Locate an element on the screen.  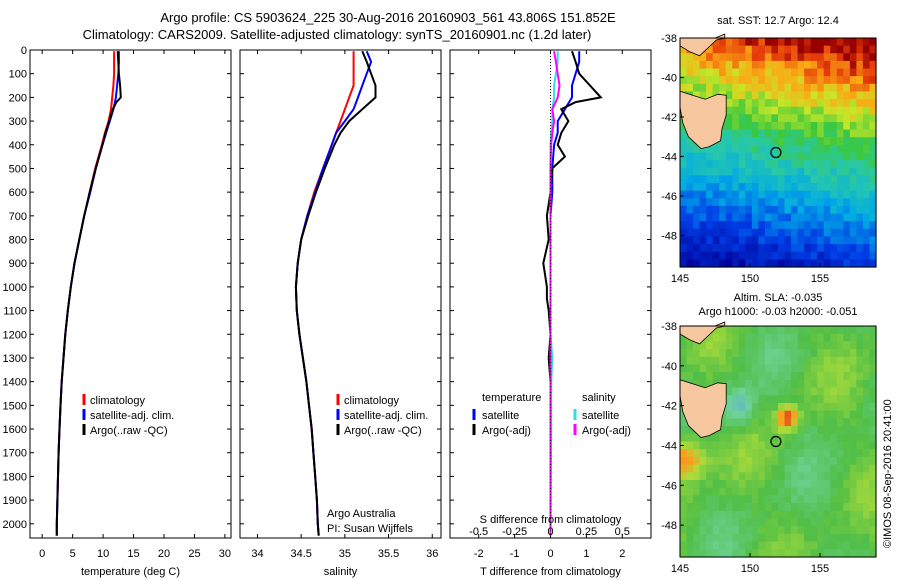
legend-label: Argo(-adj) is located at coordinates (506, 431).